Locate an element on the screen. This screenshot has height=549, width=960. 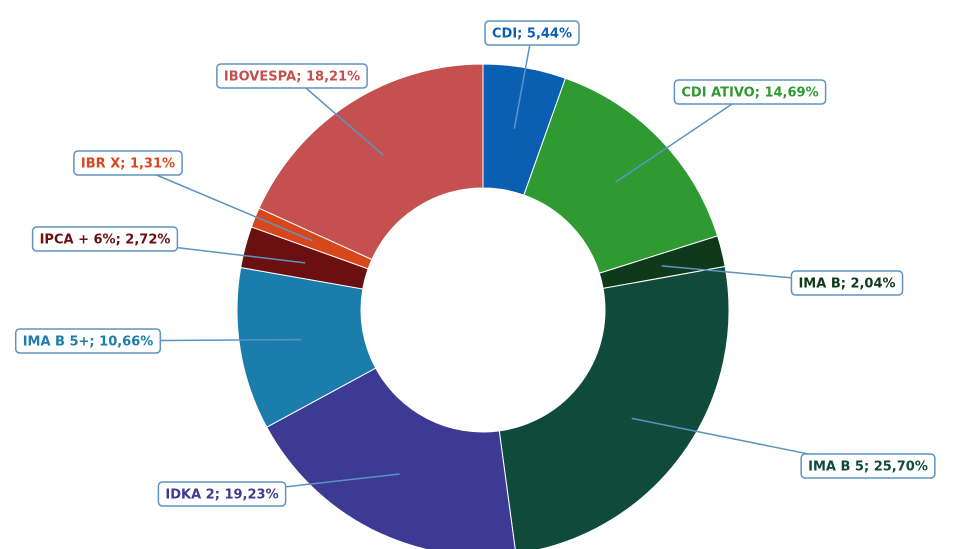
data-label: IMA B 5; 25,70% is located at coordinates (868, 466).